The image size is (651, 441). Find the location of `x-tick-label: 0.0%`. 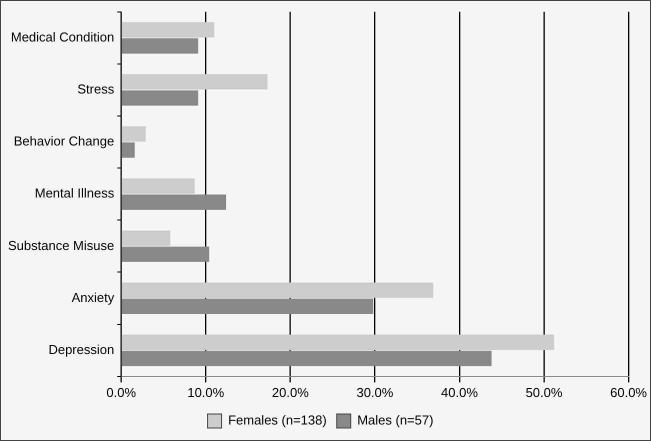

x-tick-label: 0.0% is located at coordinates (121, 392).